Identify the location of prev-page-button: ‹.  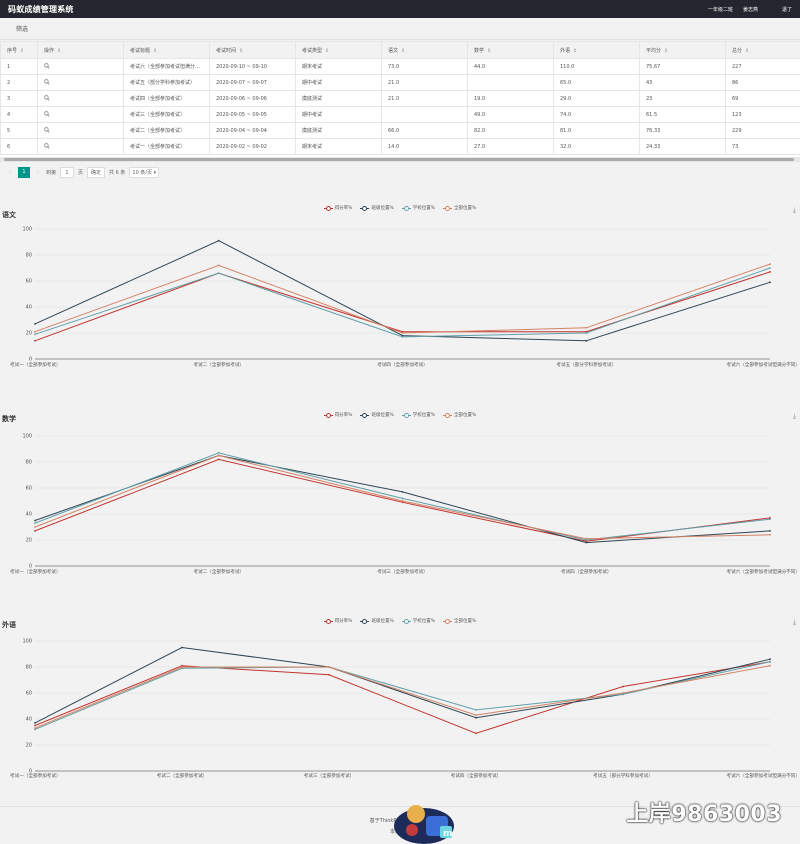
(10, 172).